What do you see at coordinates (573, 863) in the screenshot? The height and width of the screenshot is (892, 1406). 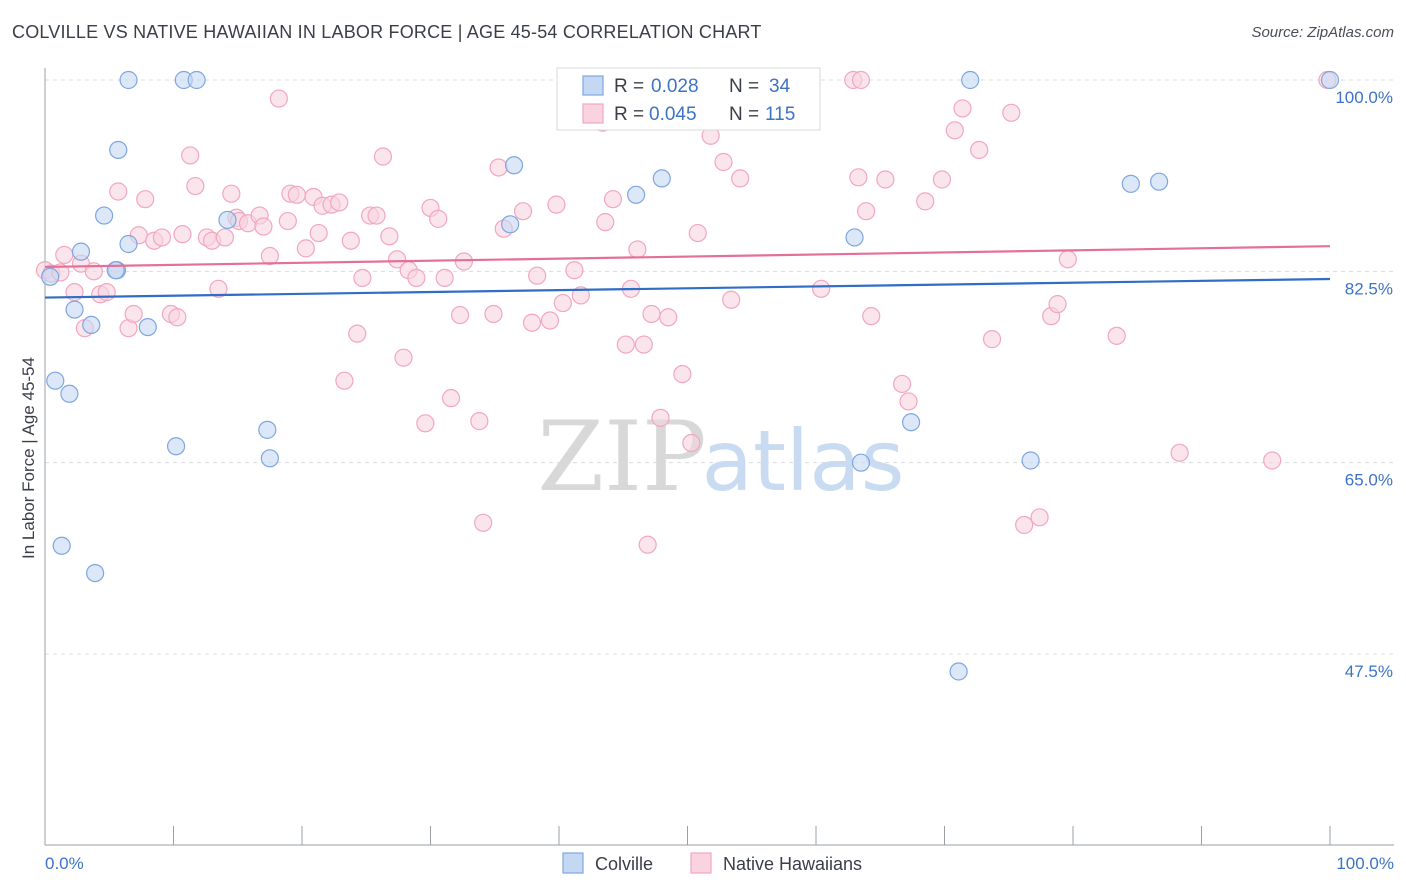 I see `bottom-legend-swatch-colville` at bounding box center [573, 863].